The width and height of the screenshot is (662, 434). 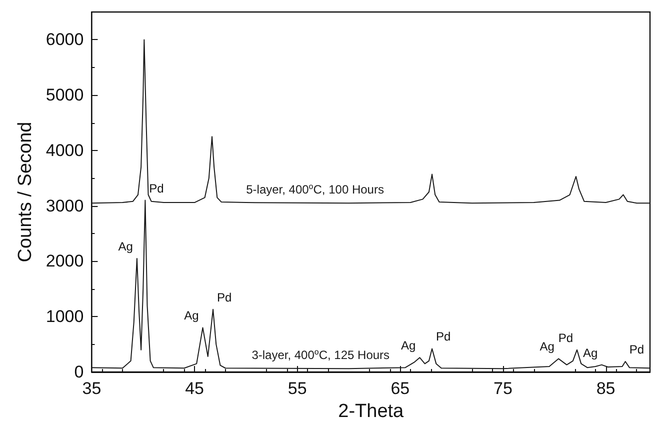 What do you see at coordinates (400, 388) in the screenshot?
I see `x-tick-label: 65` at bounding box center [400, 388].